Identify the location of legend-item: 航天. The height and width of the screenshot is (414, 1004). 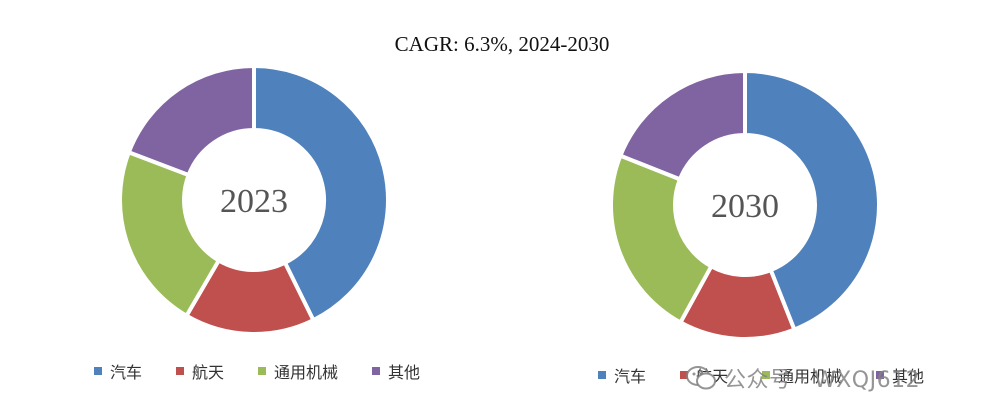
(200, 371).